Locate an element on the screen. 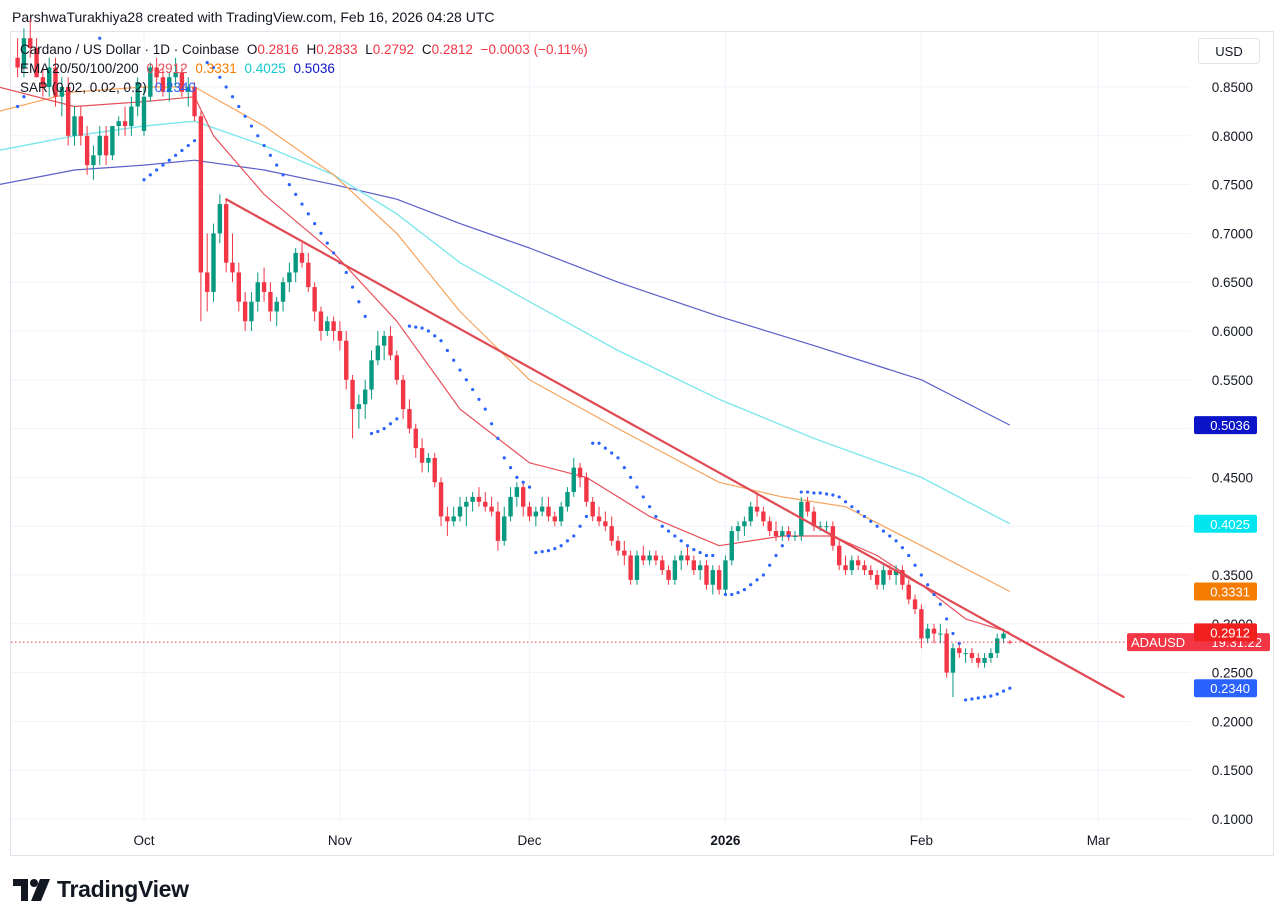 The image size is (1288, 924). legend-sar-row: SAR (0.02, 0.02, 0.2) 0.2340 is located at coordinates (110, 87).